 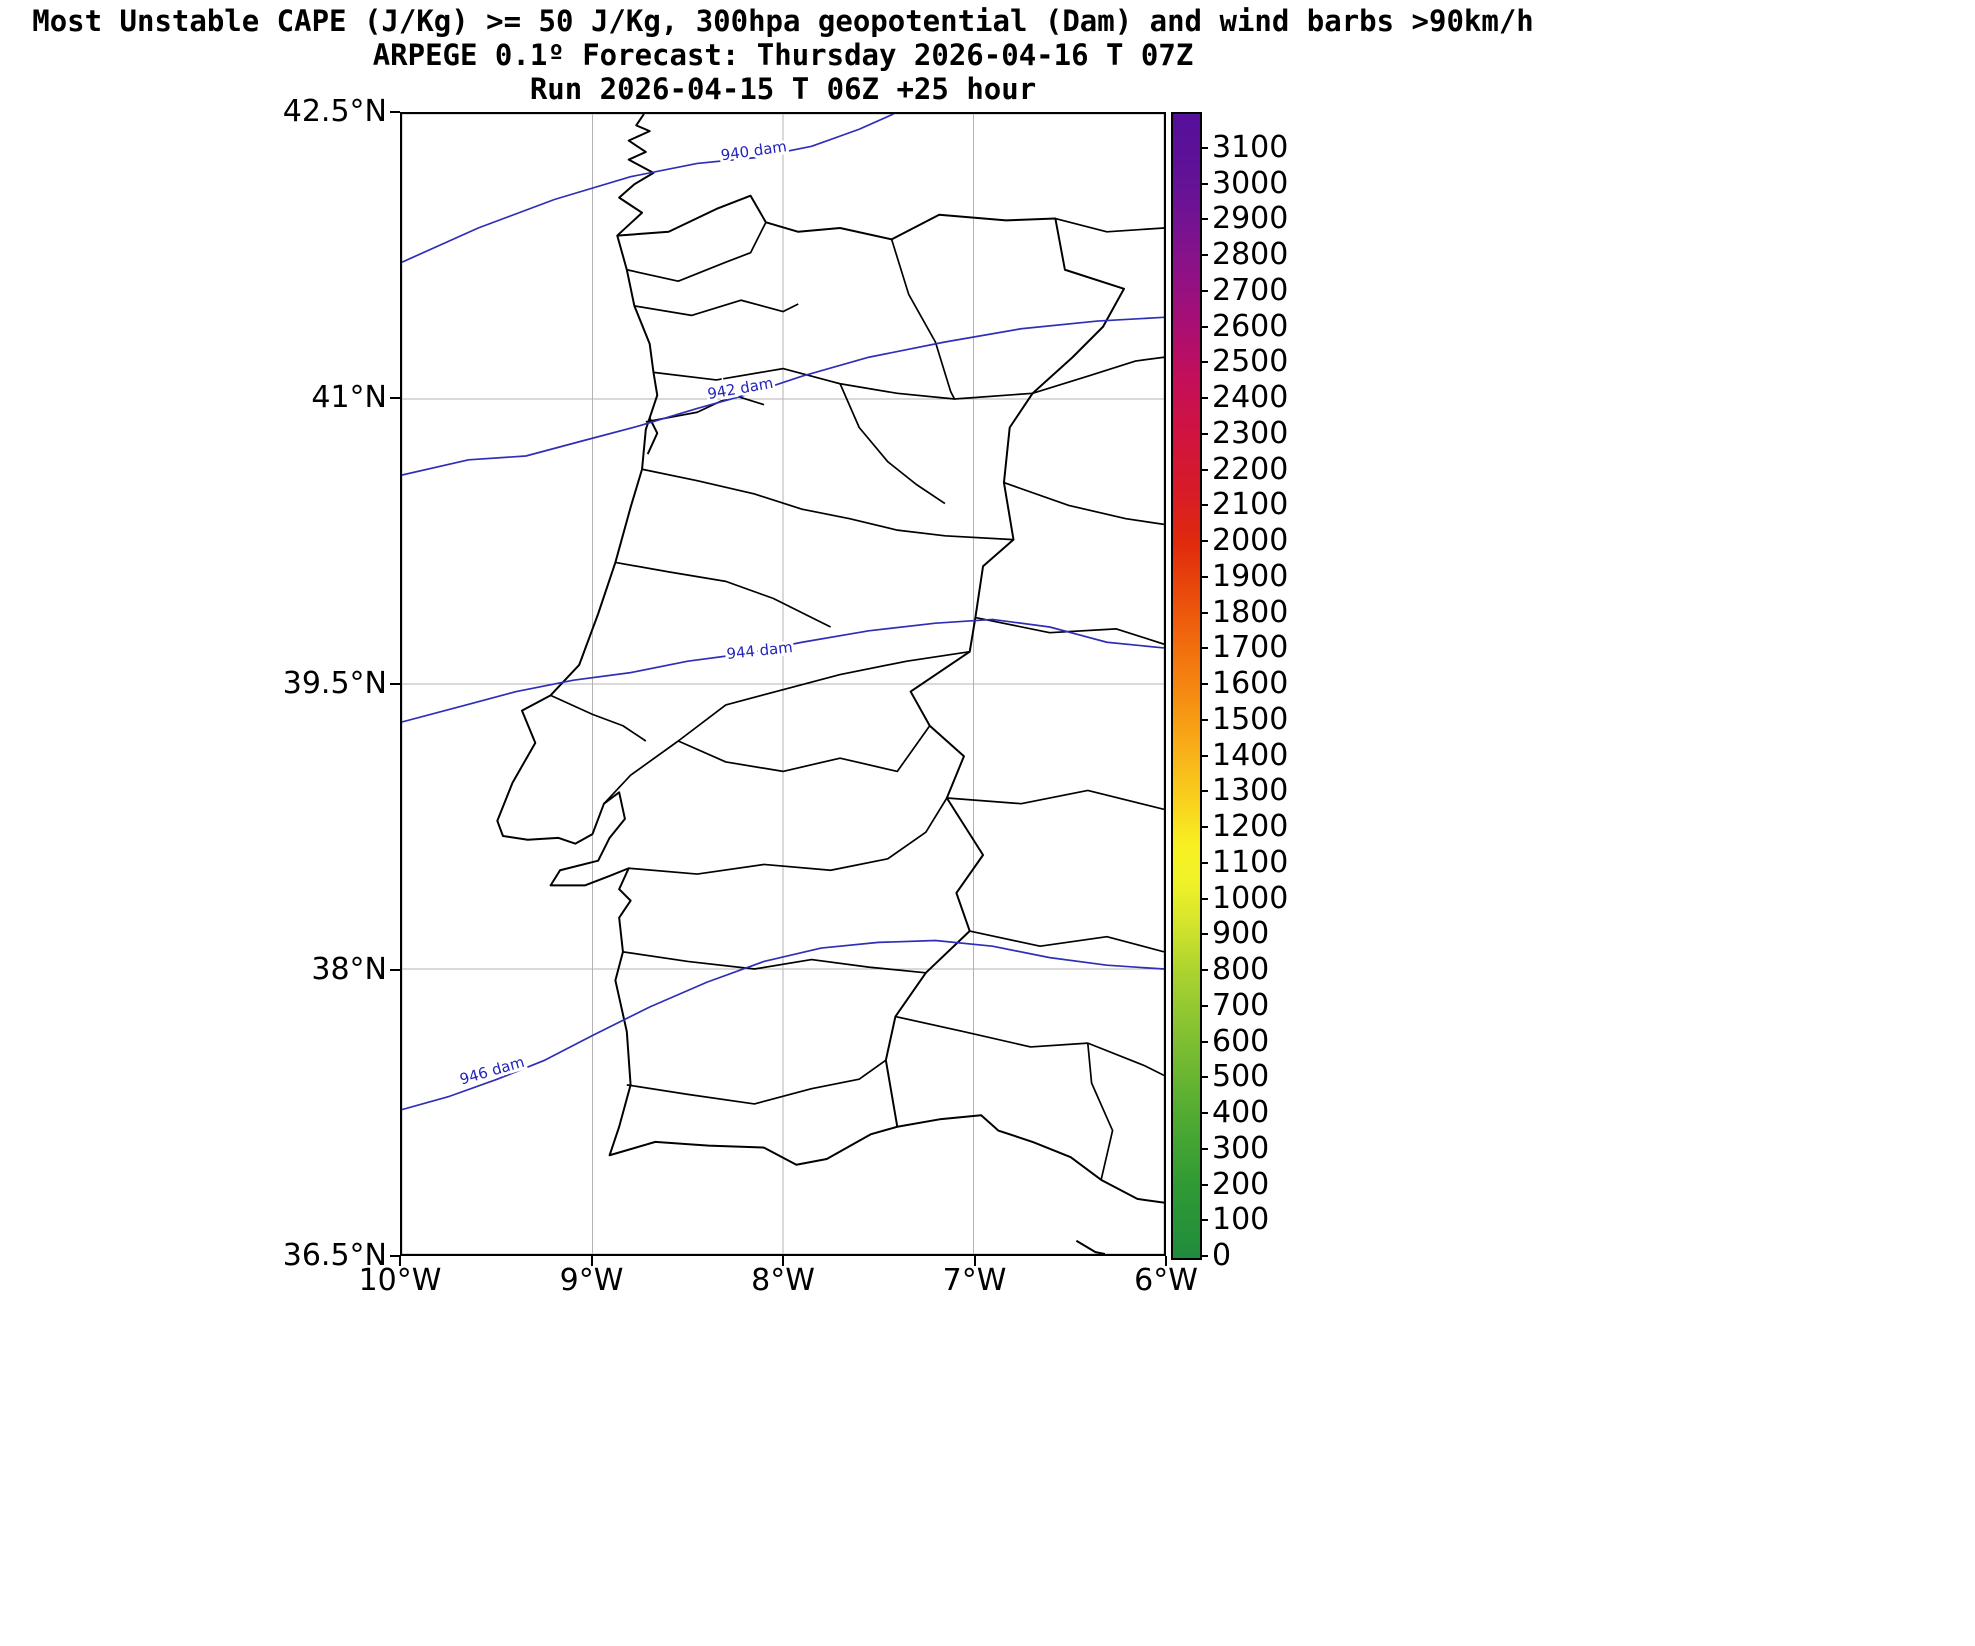 I want to click on colorbar-tick-label: 2300, so click(x=1250, y=433).